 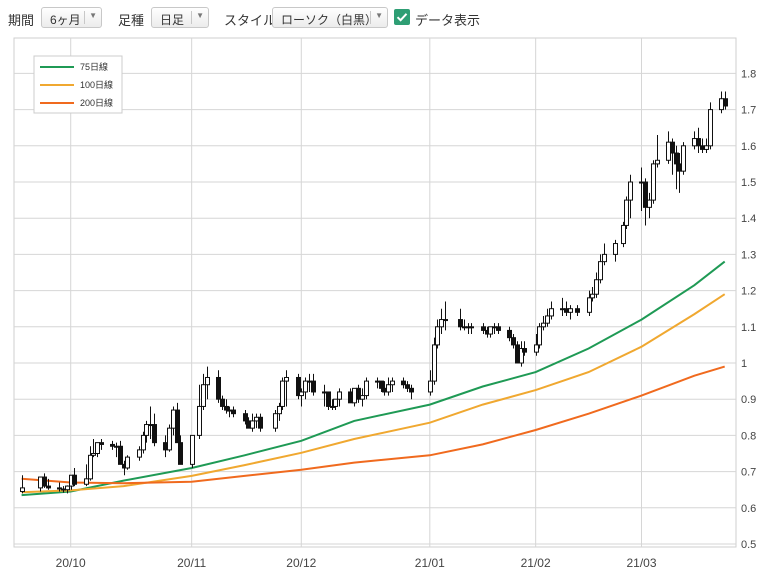 I want to click on x-tick-label: 20/10, so click(x=71, y=563).